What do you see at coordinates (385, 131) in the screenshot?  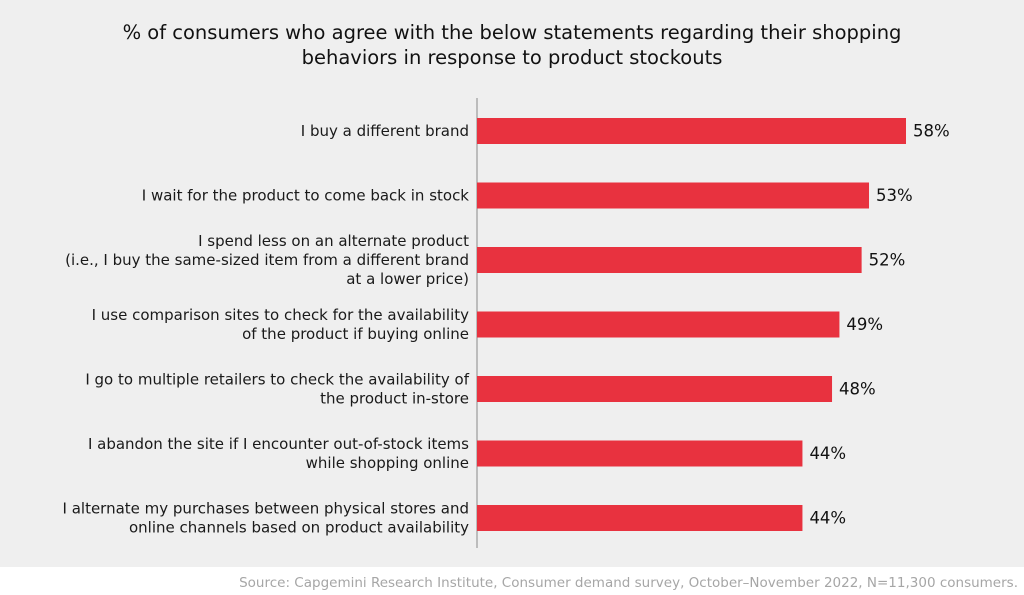 I see `category-label-1: I buy a different brand` at bounding box center [385, 131].